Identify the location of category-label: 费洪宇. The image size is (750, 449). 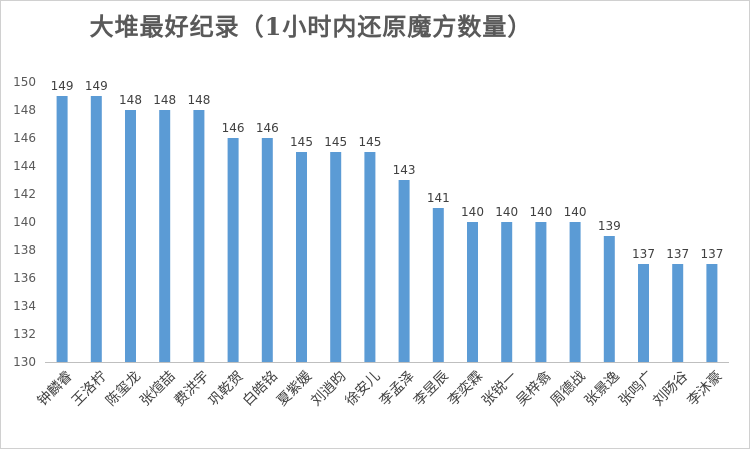
(192, 388).